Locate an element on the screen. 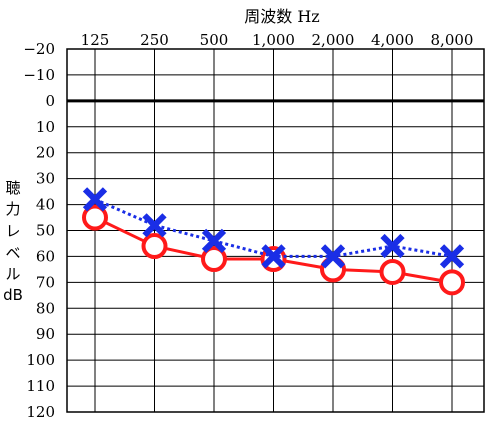 The image size is (500, 428). y-tick-labels: −20 −10 0 10 20 30 40 50 60 70 80 90 100 110 120 is located at coordinates (39, 230).